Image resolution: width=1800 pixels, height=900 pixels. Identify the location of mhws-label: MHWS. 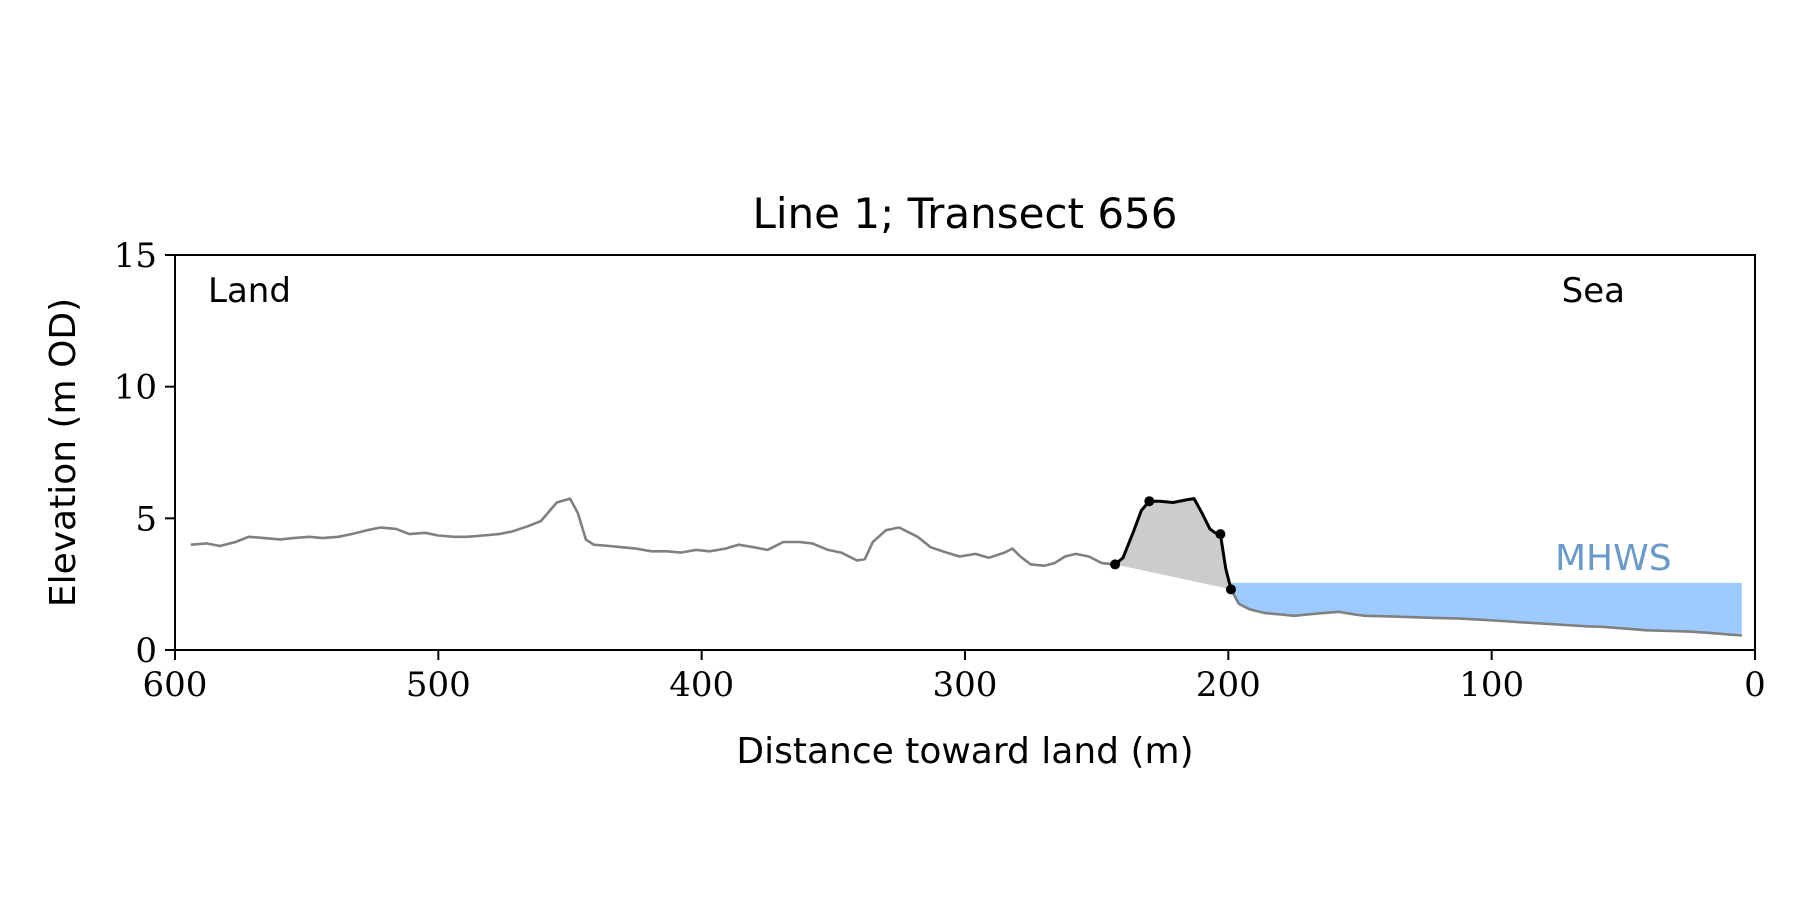
(1613, 558).